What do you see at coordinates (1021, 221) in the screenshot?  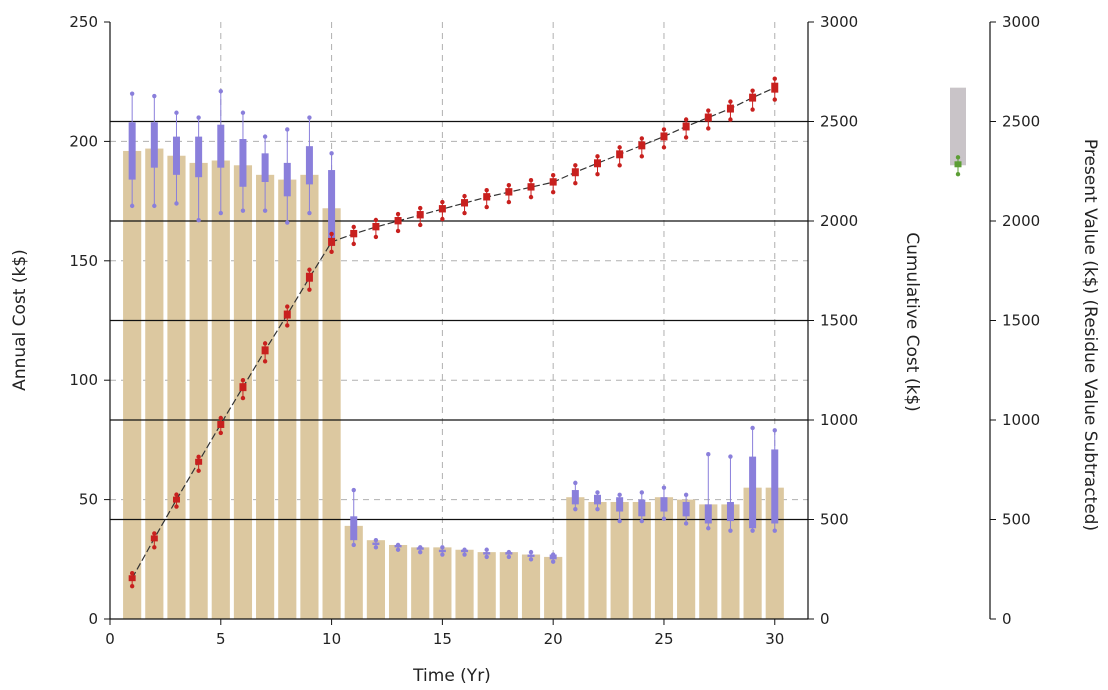 I see `y-far-right-tick-label: 2000` at bounding box center [1021, 221].